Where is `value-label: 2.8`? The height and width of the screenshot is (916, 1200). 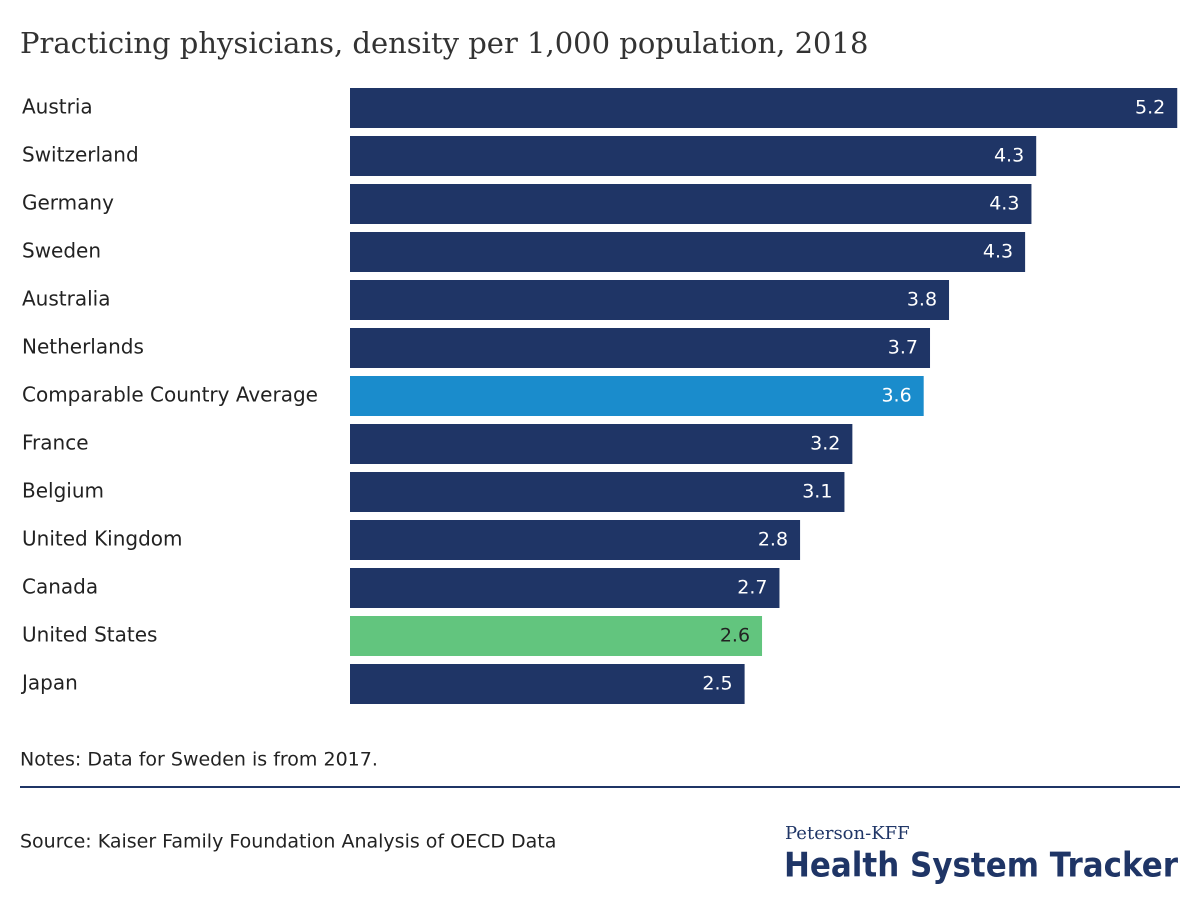 value-label: 2.8 is located at coordinates (773, 540).